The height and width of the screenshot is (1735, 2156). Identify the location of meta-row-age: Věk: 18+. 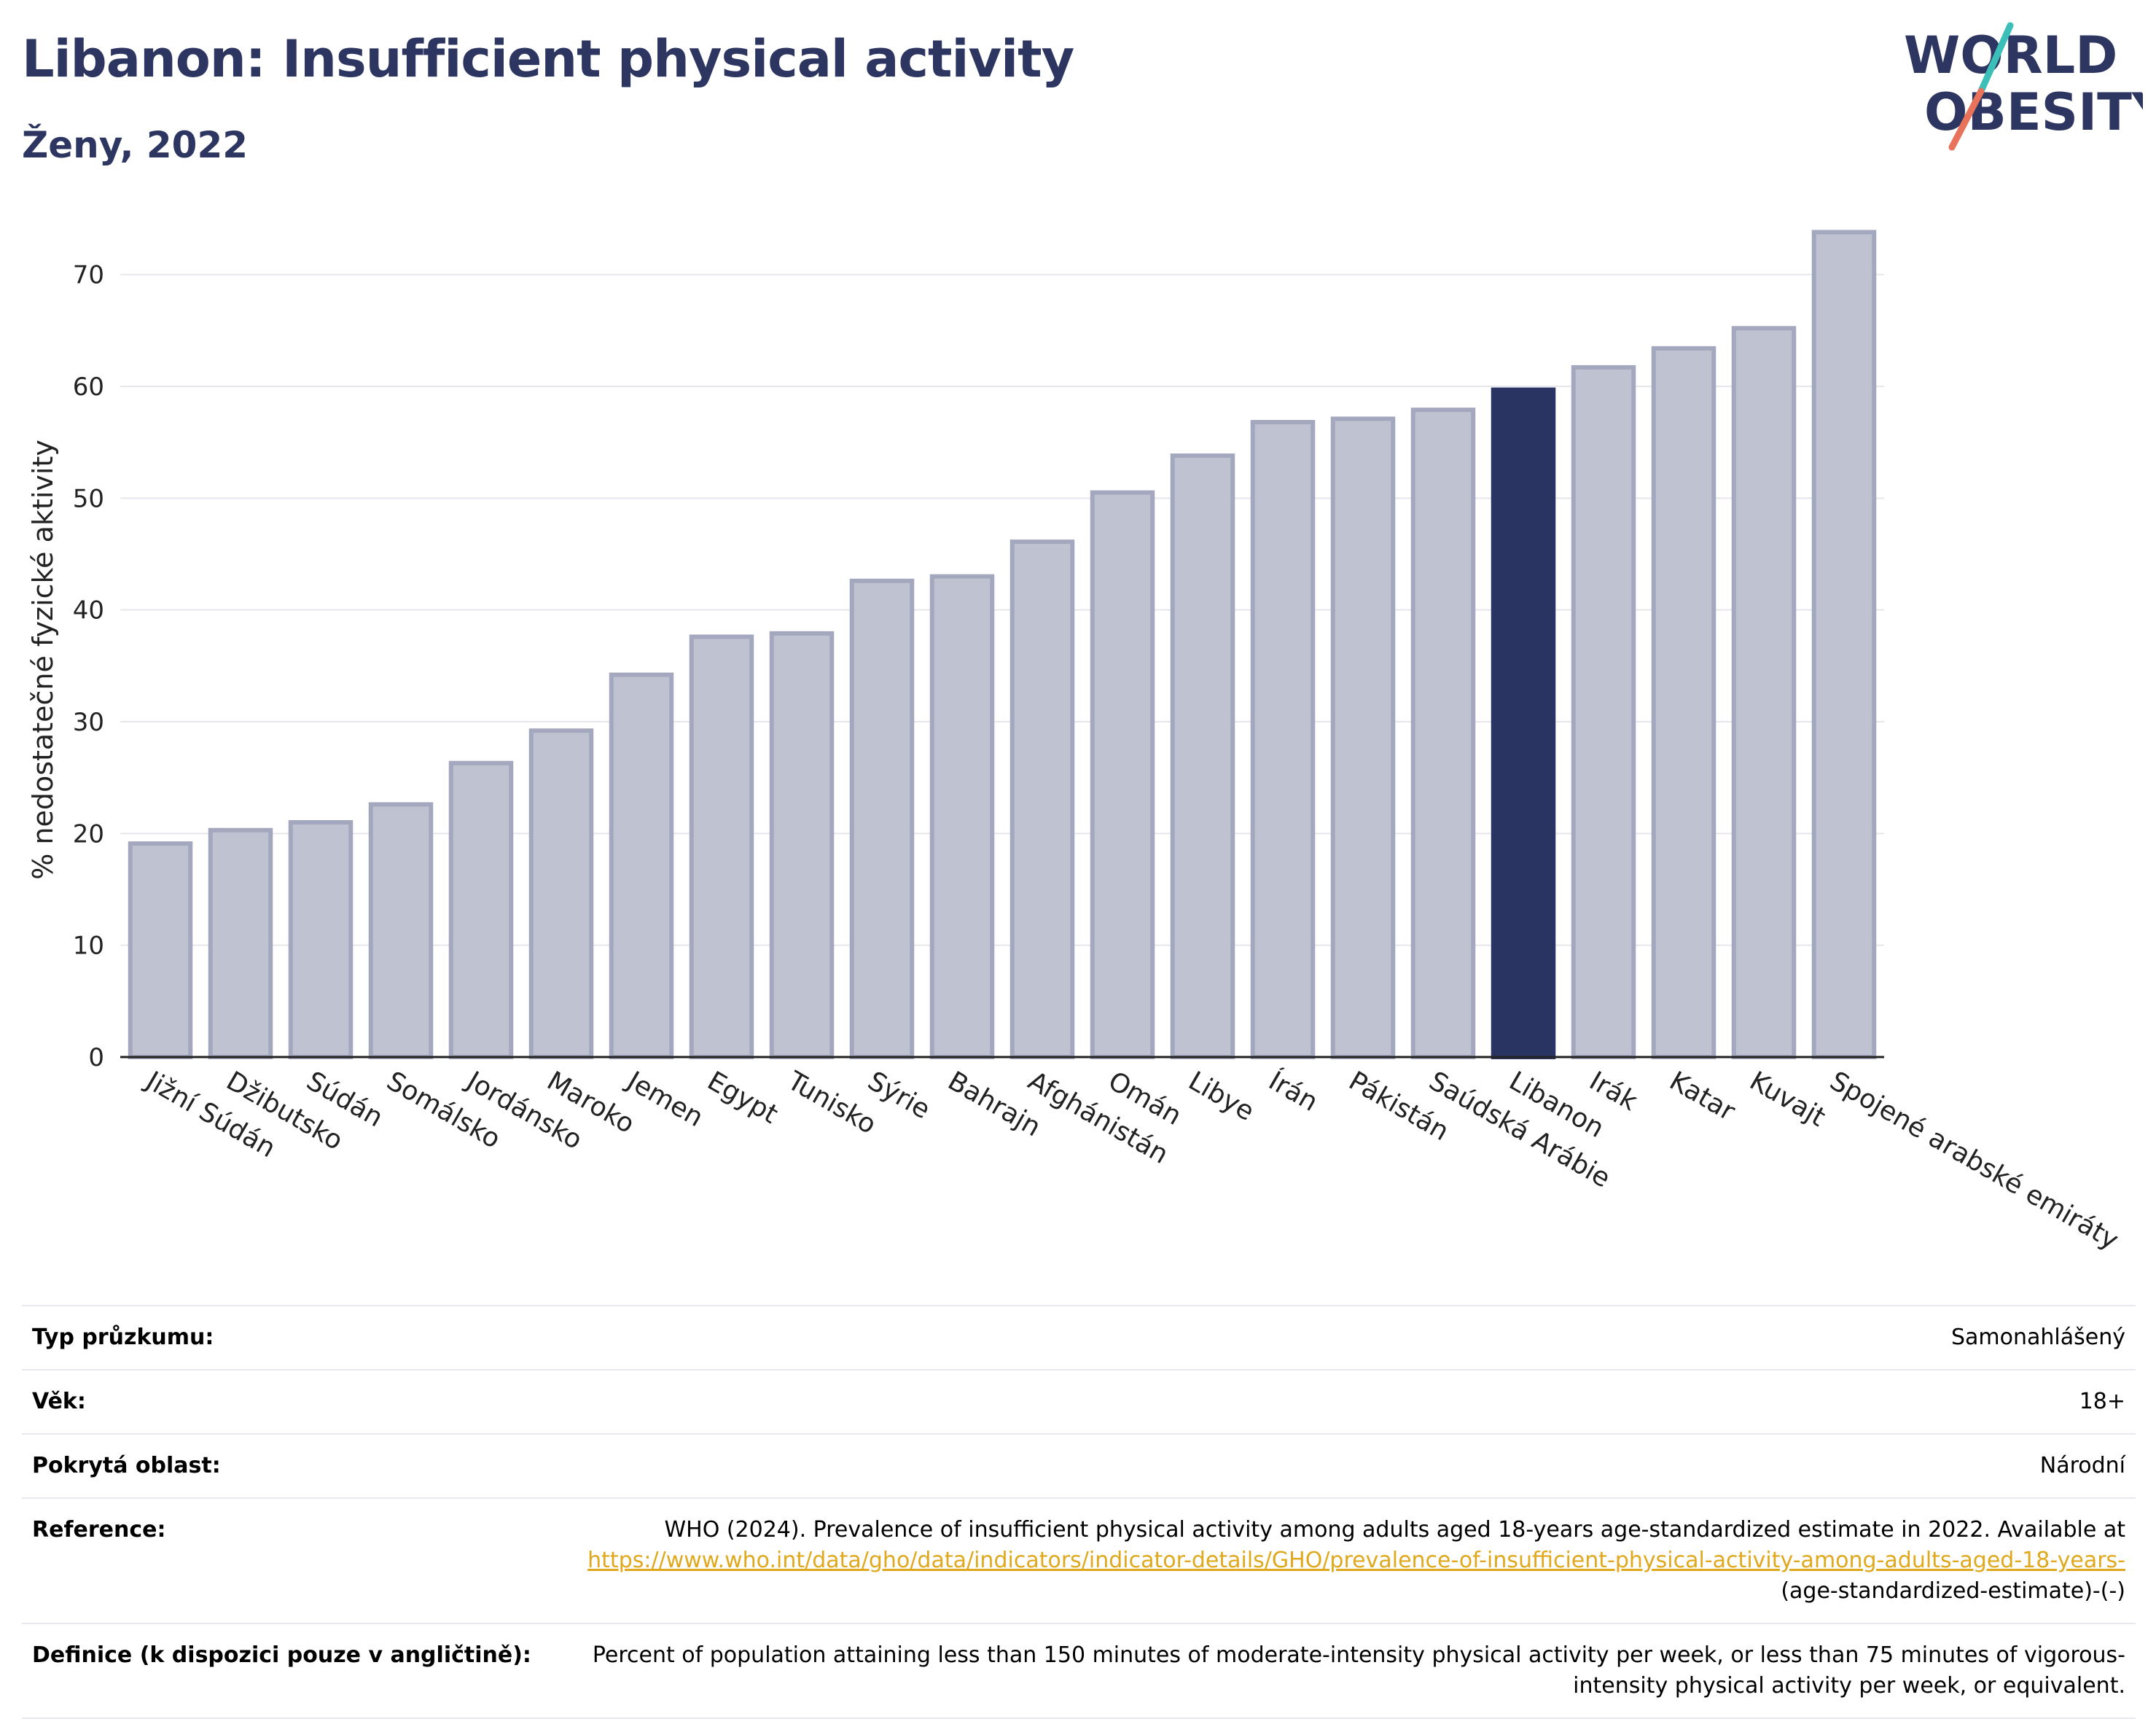
(1079, 1401).